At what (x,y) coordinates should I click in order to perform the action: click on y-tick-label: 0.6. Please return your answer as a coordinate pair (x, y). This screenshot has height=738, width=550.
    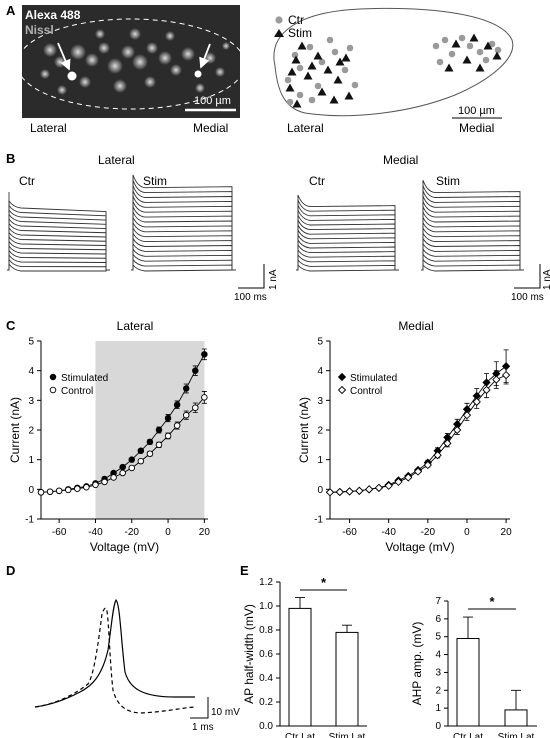
    Looking at the image, I should click on (266, 654).